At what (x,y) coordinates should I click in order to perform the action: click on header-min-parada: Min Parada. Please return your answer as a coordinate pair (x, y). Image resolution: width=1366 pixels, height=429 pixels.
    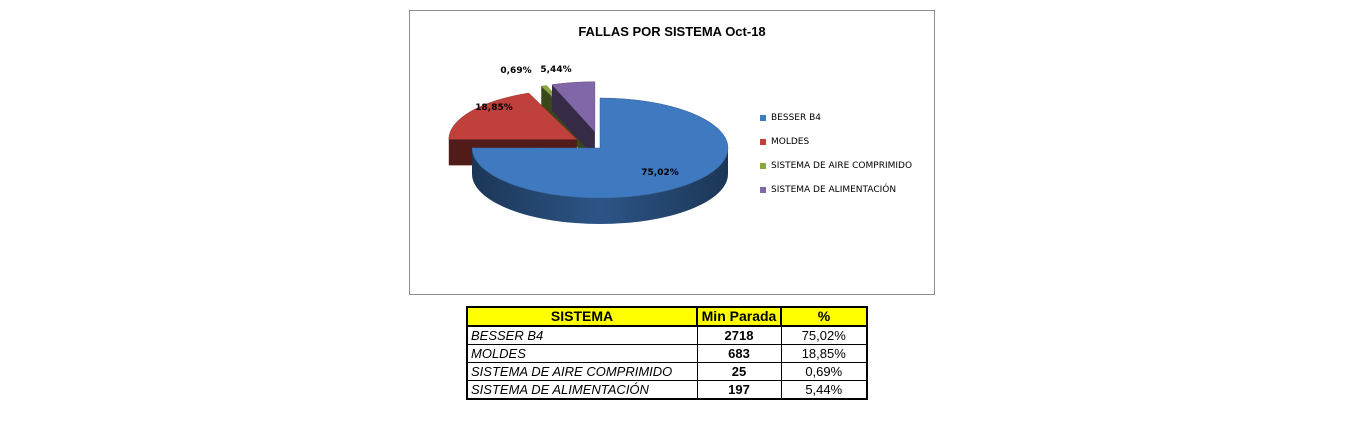
    Looking at the image, I should click on (739, 316).